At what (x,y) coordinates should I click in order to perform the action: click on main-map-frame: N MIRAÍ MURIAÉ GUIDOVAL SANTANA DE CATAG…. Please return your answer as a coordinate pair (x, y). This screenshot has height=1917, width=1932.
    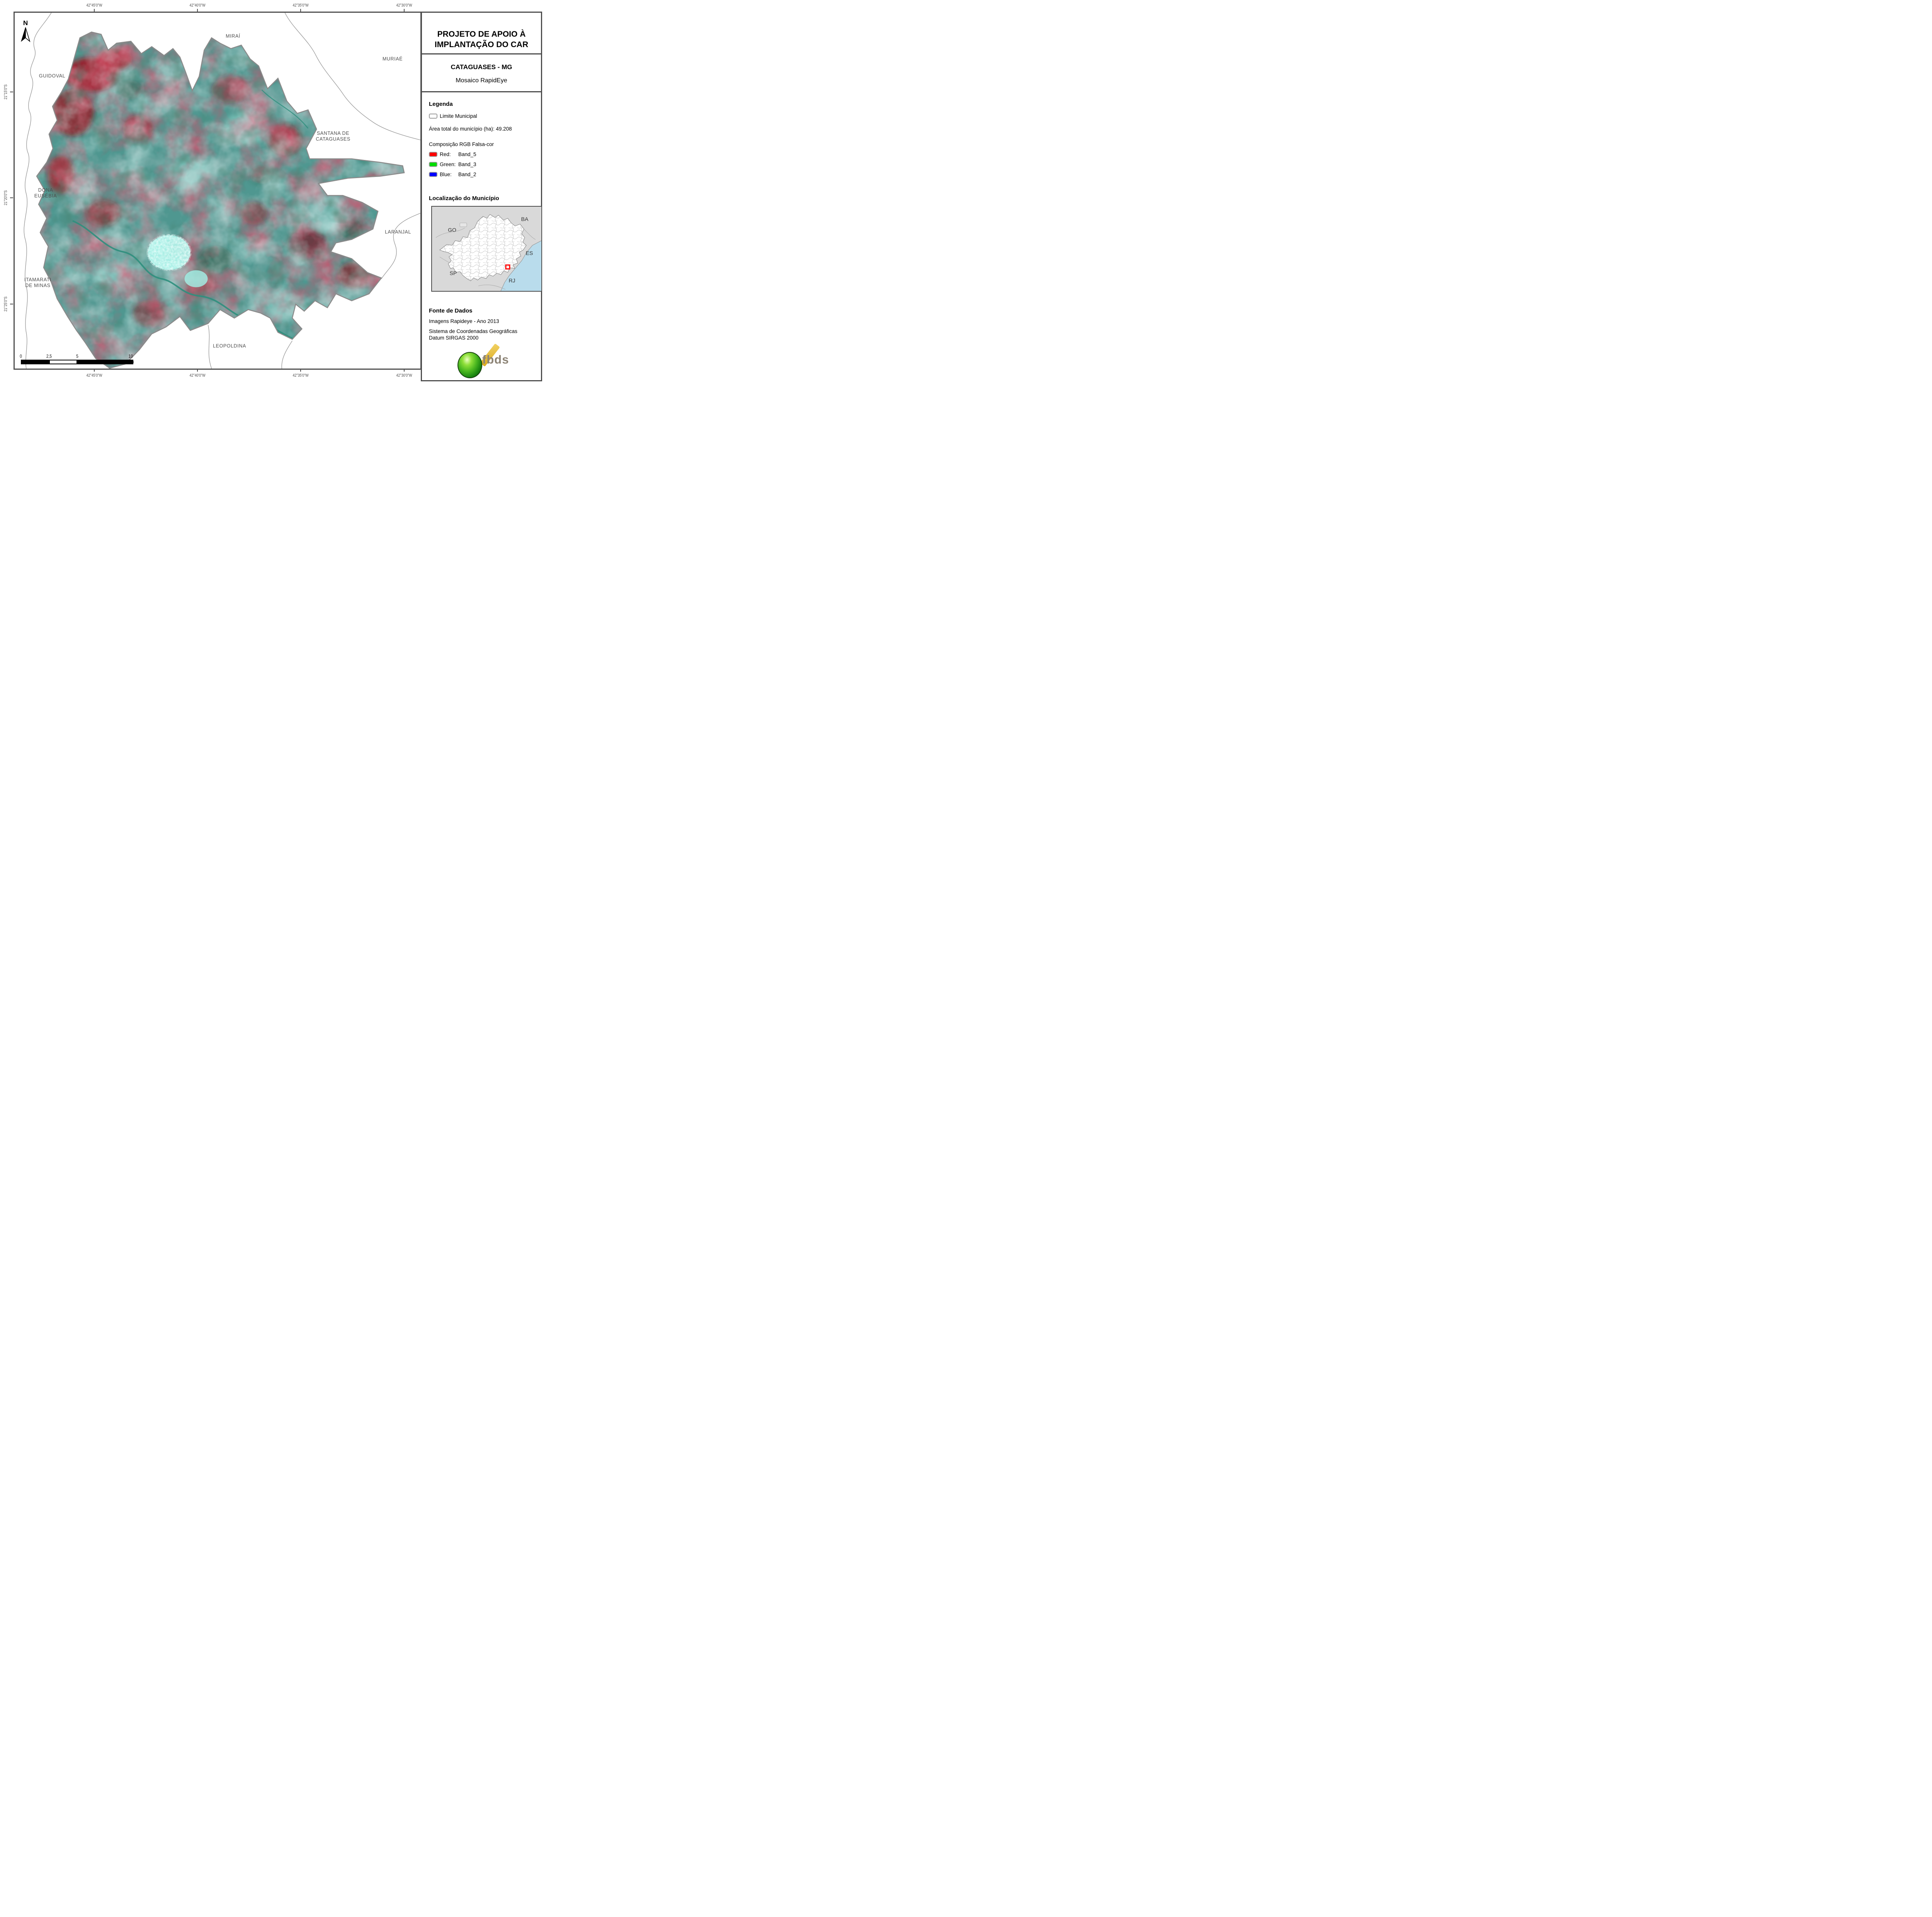
    Looking at the image, I should click on (218, 191).